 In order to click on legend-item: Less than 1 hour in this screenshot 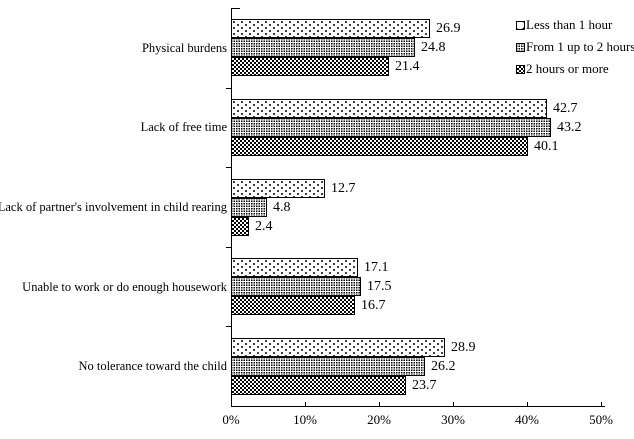, I will do `click(564, 25)`.